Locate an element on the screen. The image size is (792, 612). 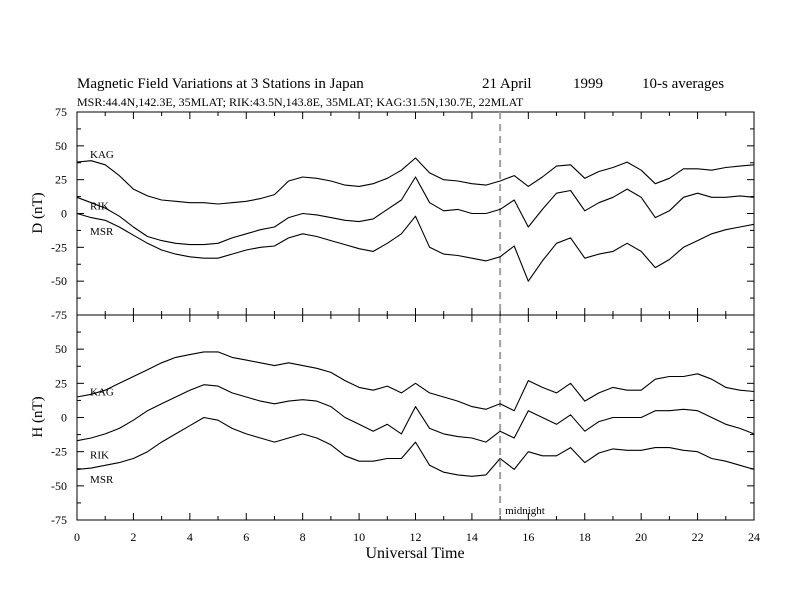
x-tick-label: 8 is located at coordinates (303, 537).